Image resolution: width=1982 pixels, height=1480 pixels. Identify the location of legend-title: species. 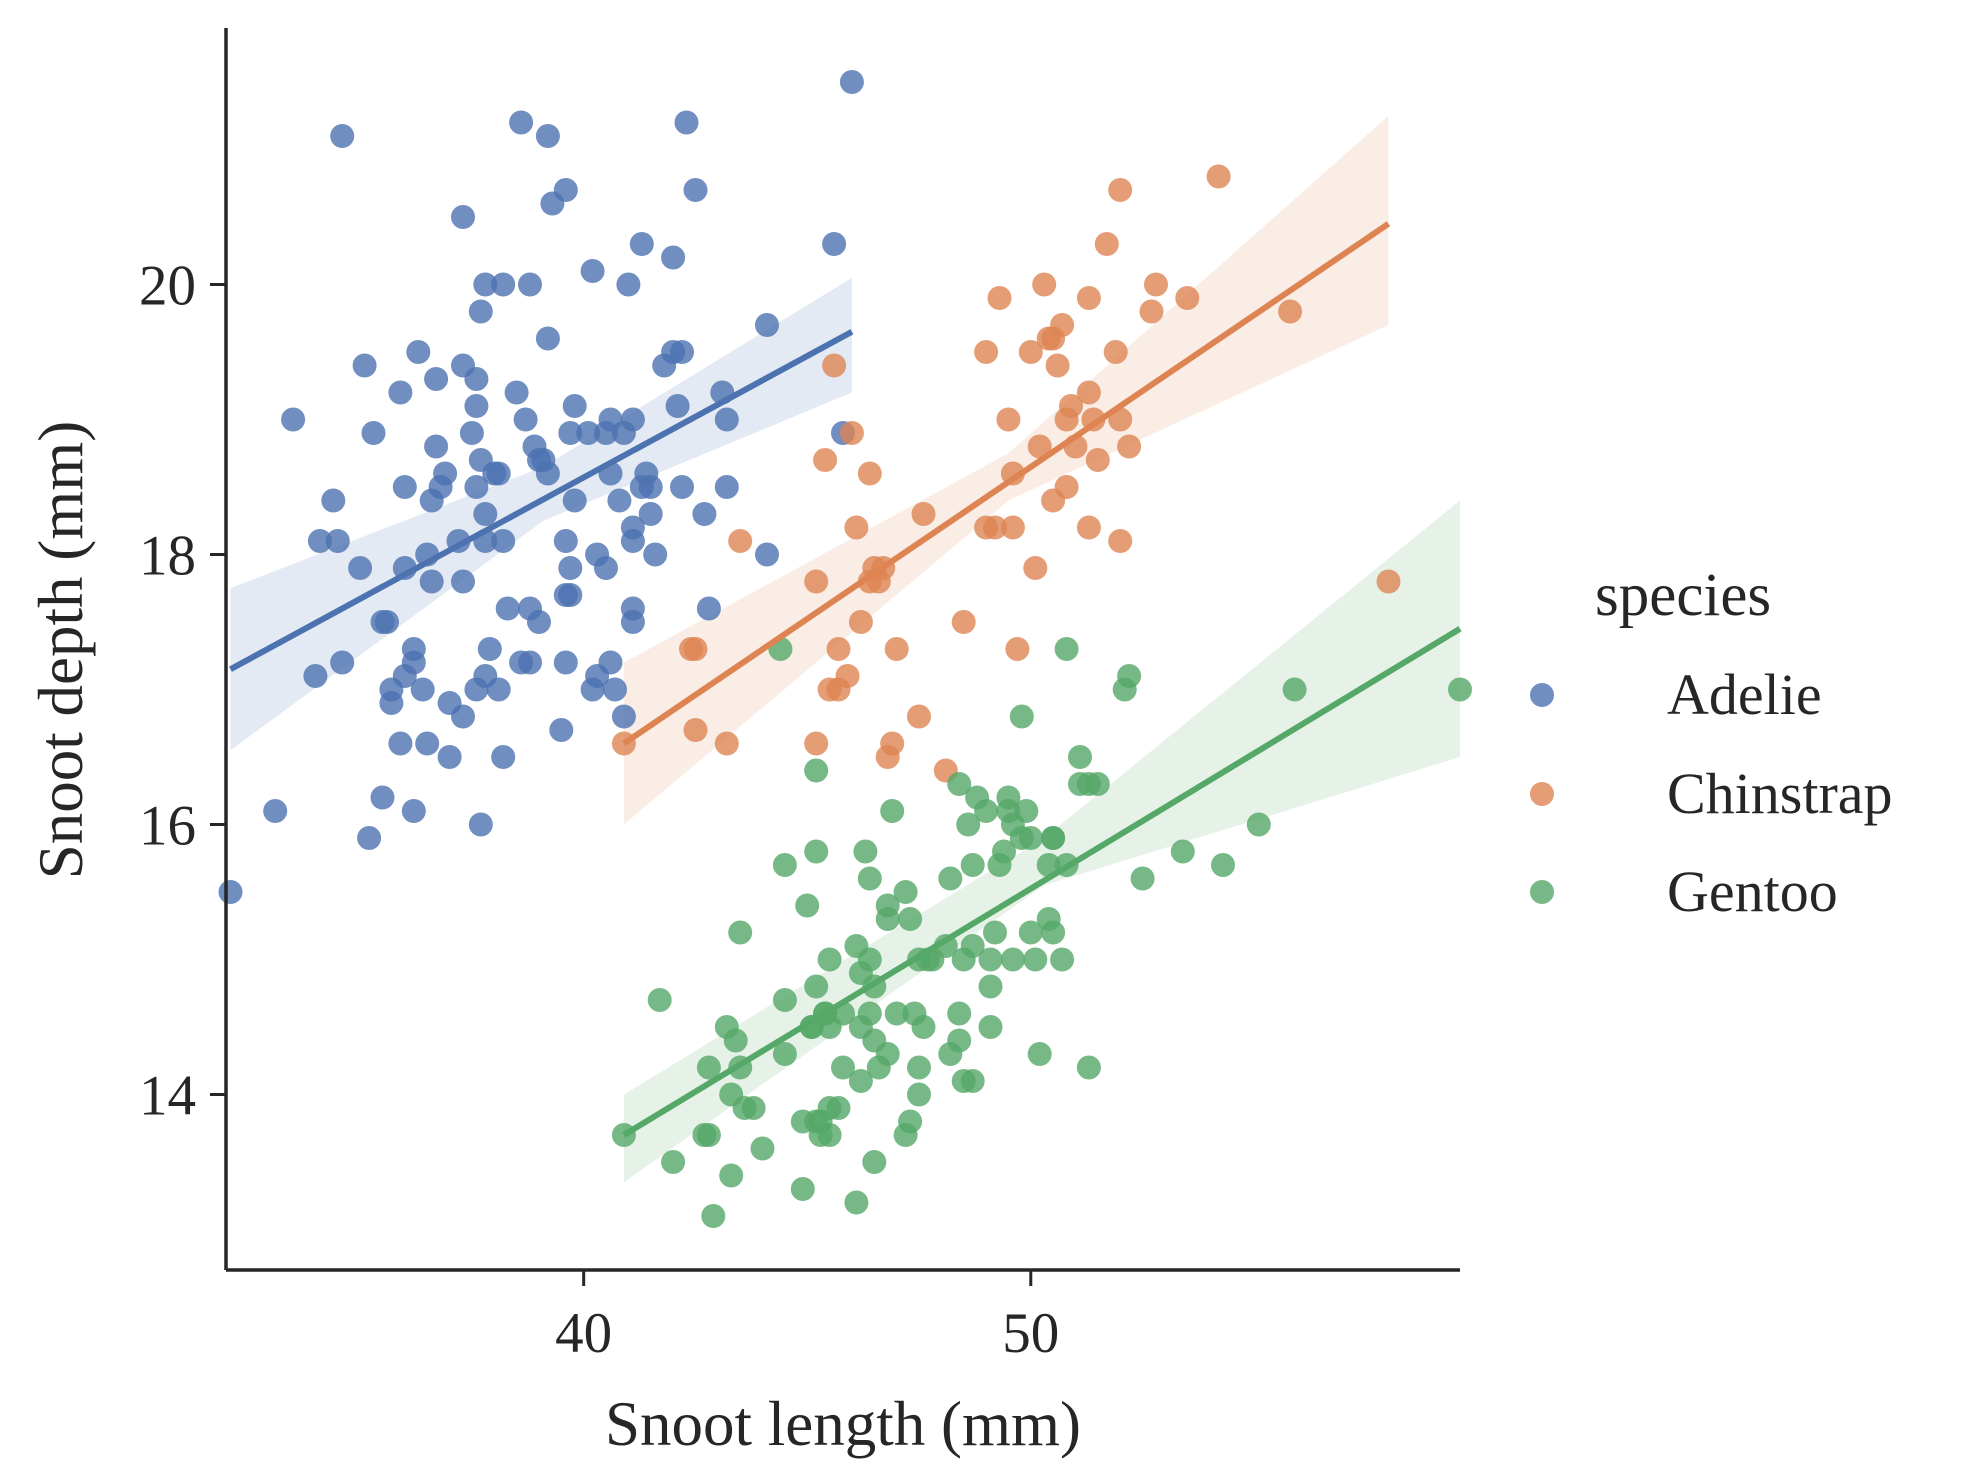
(1683, 595).